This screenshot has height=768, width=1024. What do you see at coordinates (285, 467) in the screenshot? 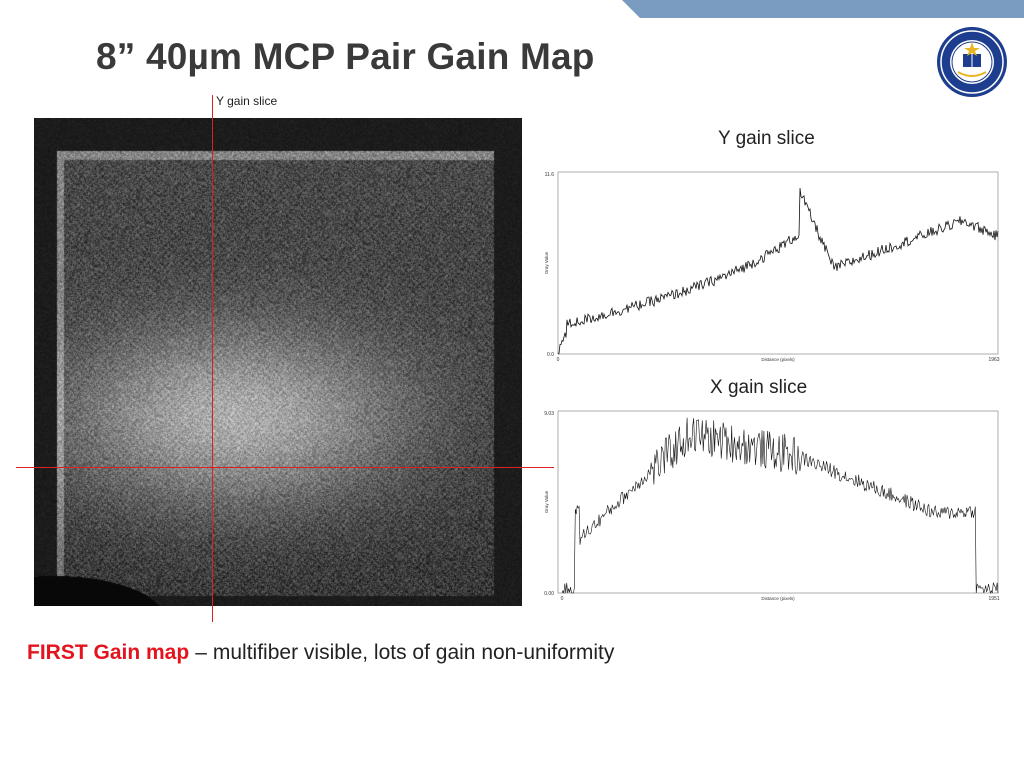
I see `crosshair-horizontal-line` at bounding box center [285, 467].